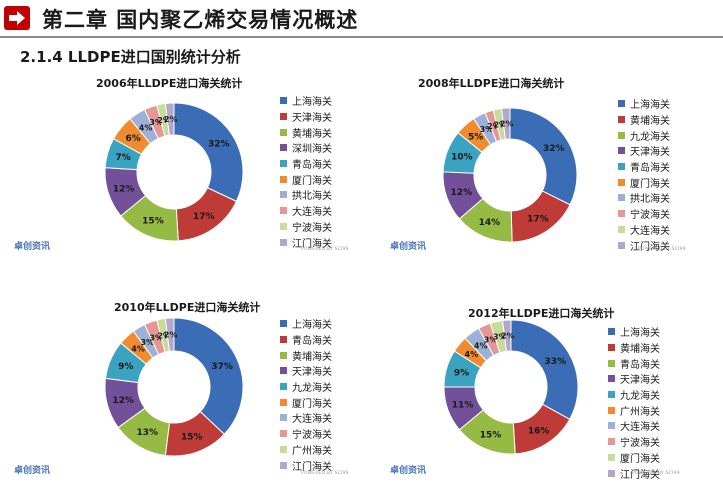  What do you see at coordinates (556, 362) in the screenshot?
I see `data-label: 33%` at bounding box center [556, 362].